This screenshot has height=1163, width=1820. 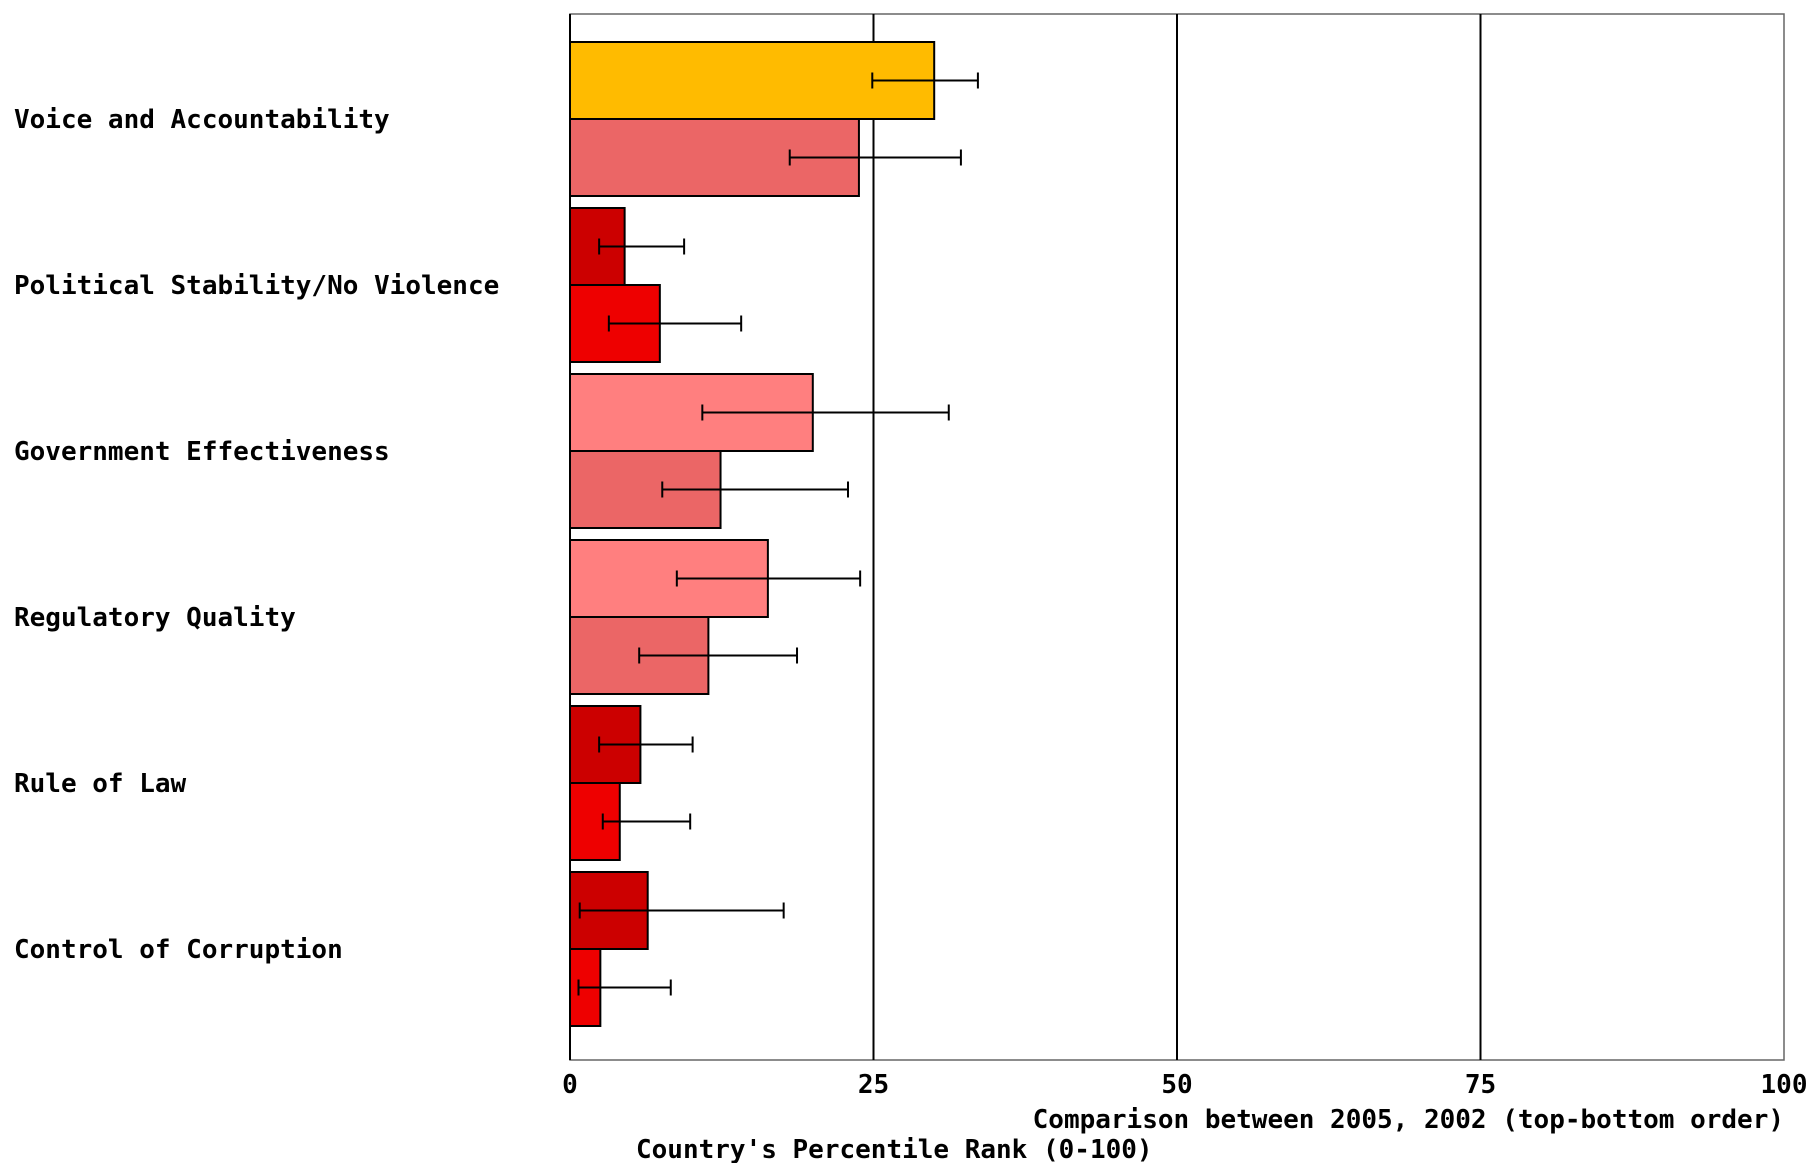 What do you see at coordinates (202, 120) in the screenshot?
I see `category-label: Voice and Accountability` at bounding box center [202, 120].